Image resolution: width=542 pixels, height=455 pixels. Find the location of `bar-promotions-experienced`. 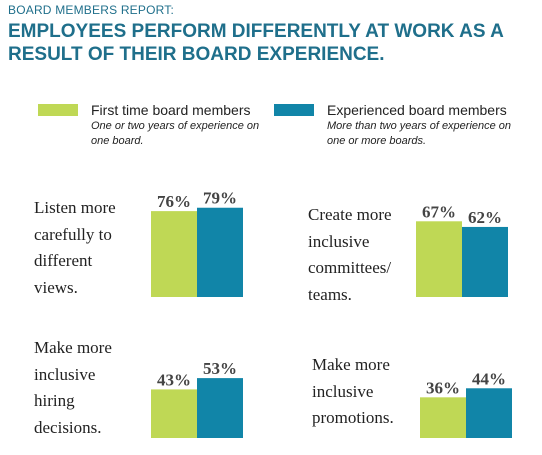

bar-promotions-experienced is located at coordinates (489, 413).